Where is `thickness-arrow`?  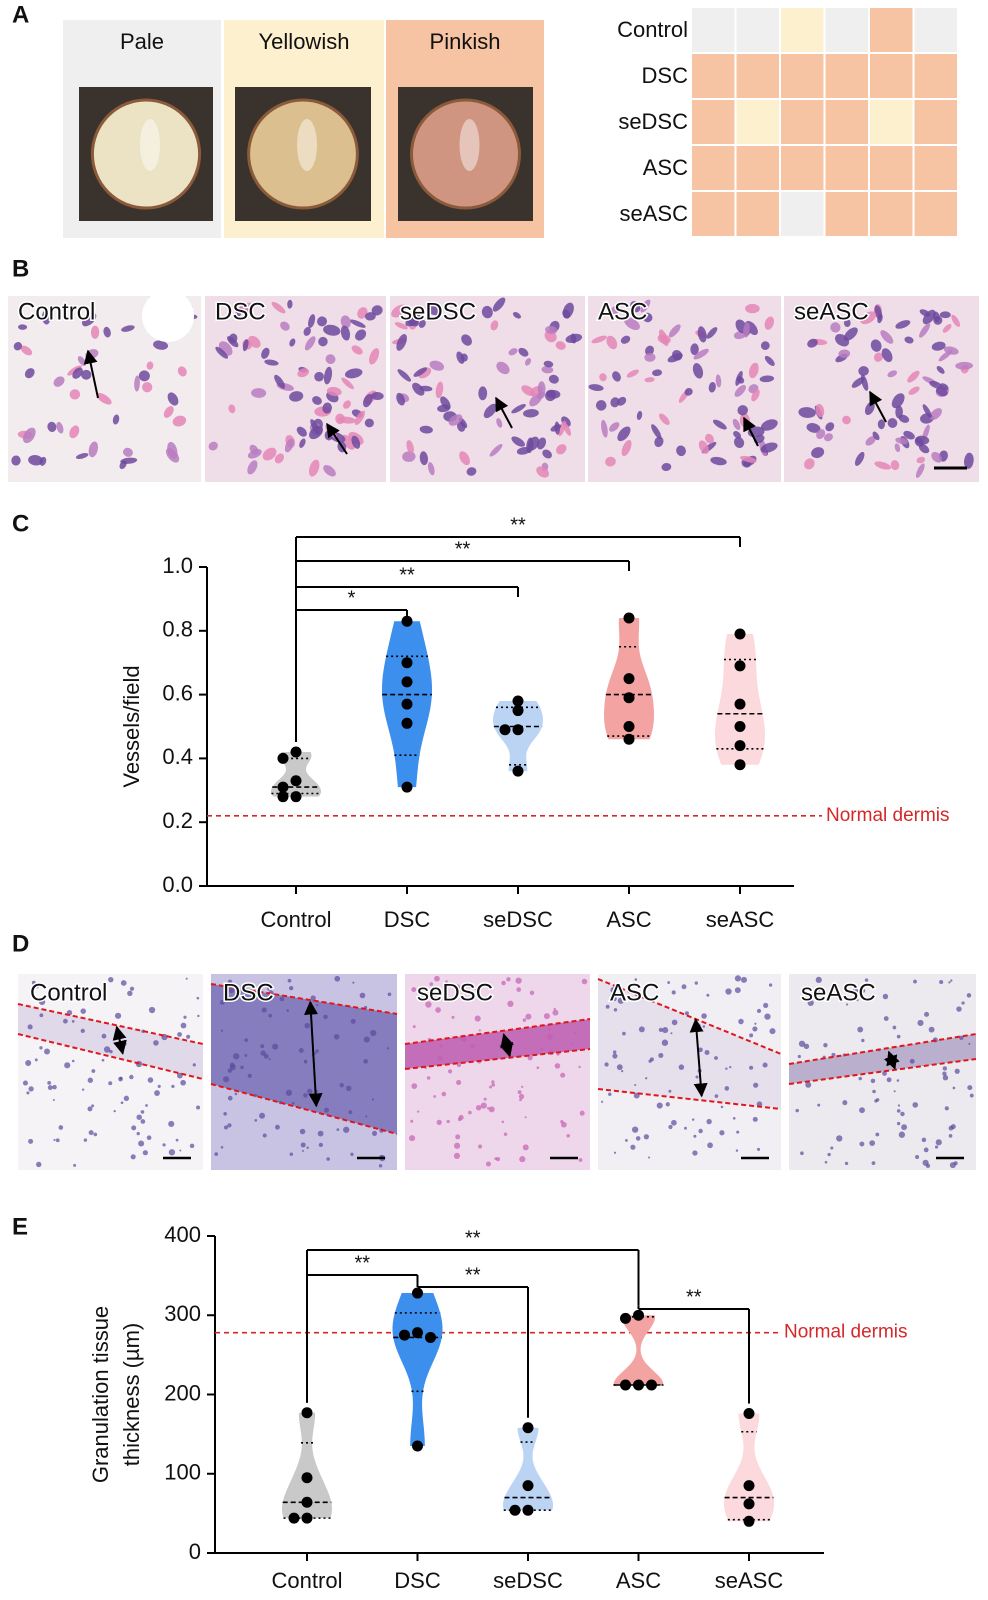 thickness-arrow is located at coordinates (506, 1045).